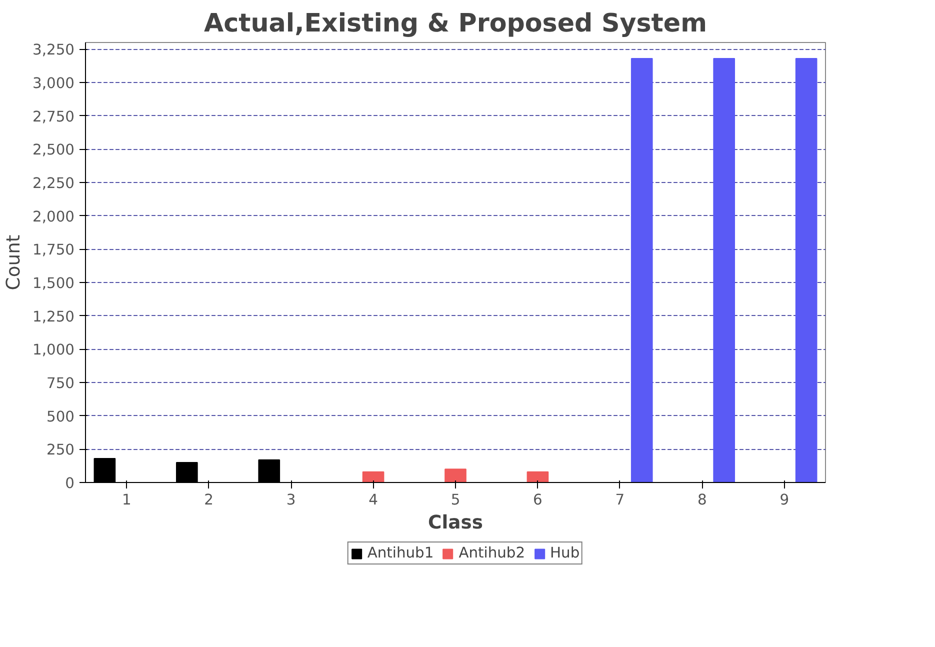 Image resolution: width=935 pixels, height=647 pixels. What do you see at coordinates (53, 217) in the screenshot?
I see `y-tick-label: 2,000` at bounding box center [53, 217].